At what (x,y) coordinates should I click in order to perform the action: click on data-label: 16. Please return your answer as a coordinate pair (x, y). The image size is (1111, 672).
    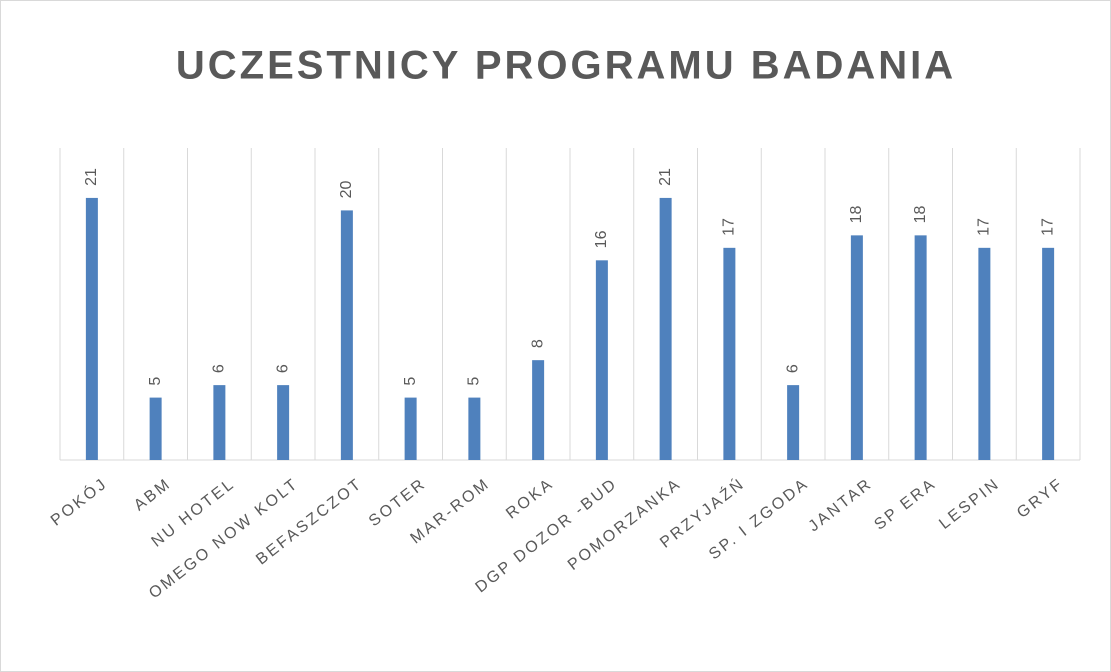
    Looking at the image, I should click on (601, 239).